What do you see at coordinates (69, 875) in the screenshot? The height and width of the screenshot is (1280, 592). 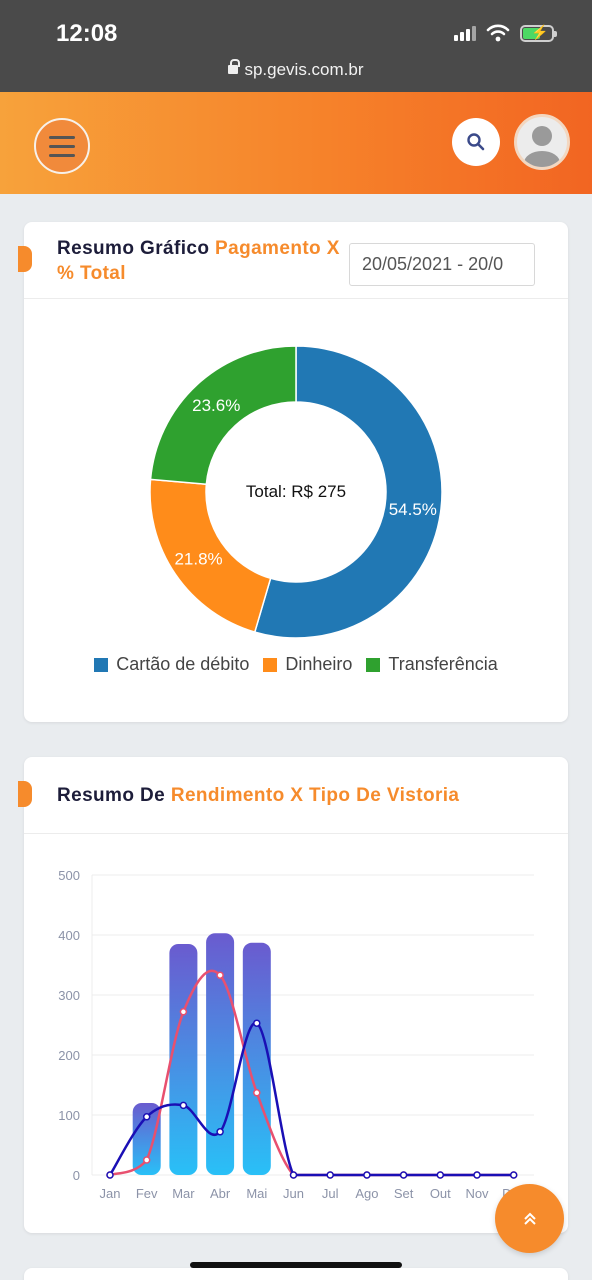 I see `y-tick-label: 500` at bounding box center [69, 875].